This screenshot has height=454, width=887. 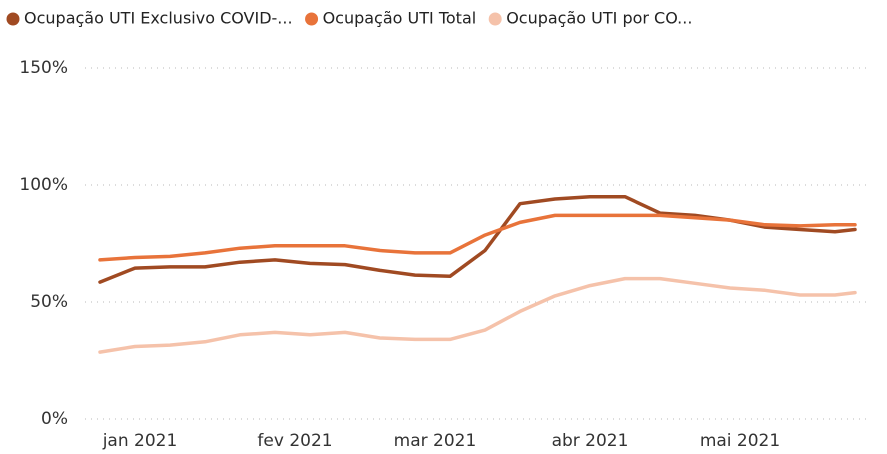 What do you see at coordinates (400, 18) in the screenshot?
I see `legend-label: Ocupação UTI Total` at bounding box center [400, 18].